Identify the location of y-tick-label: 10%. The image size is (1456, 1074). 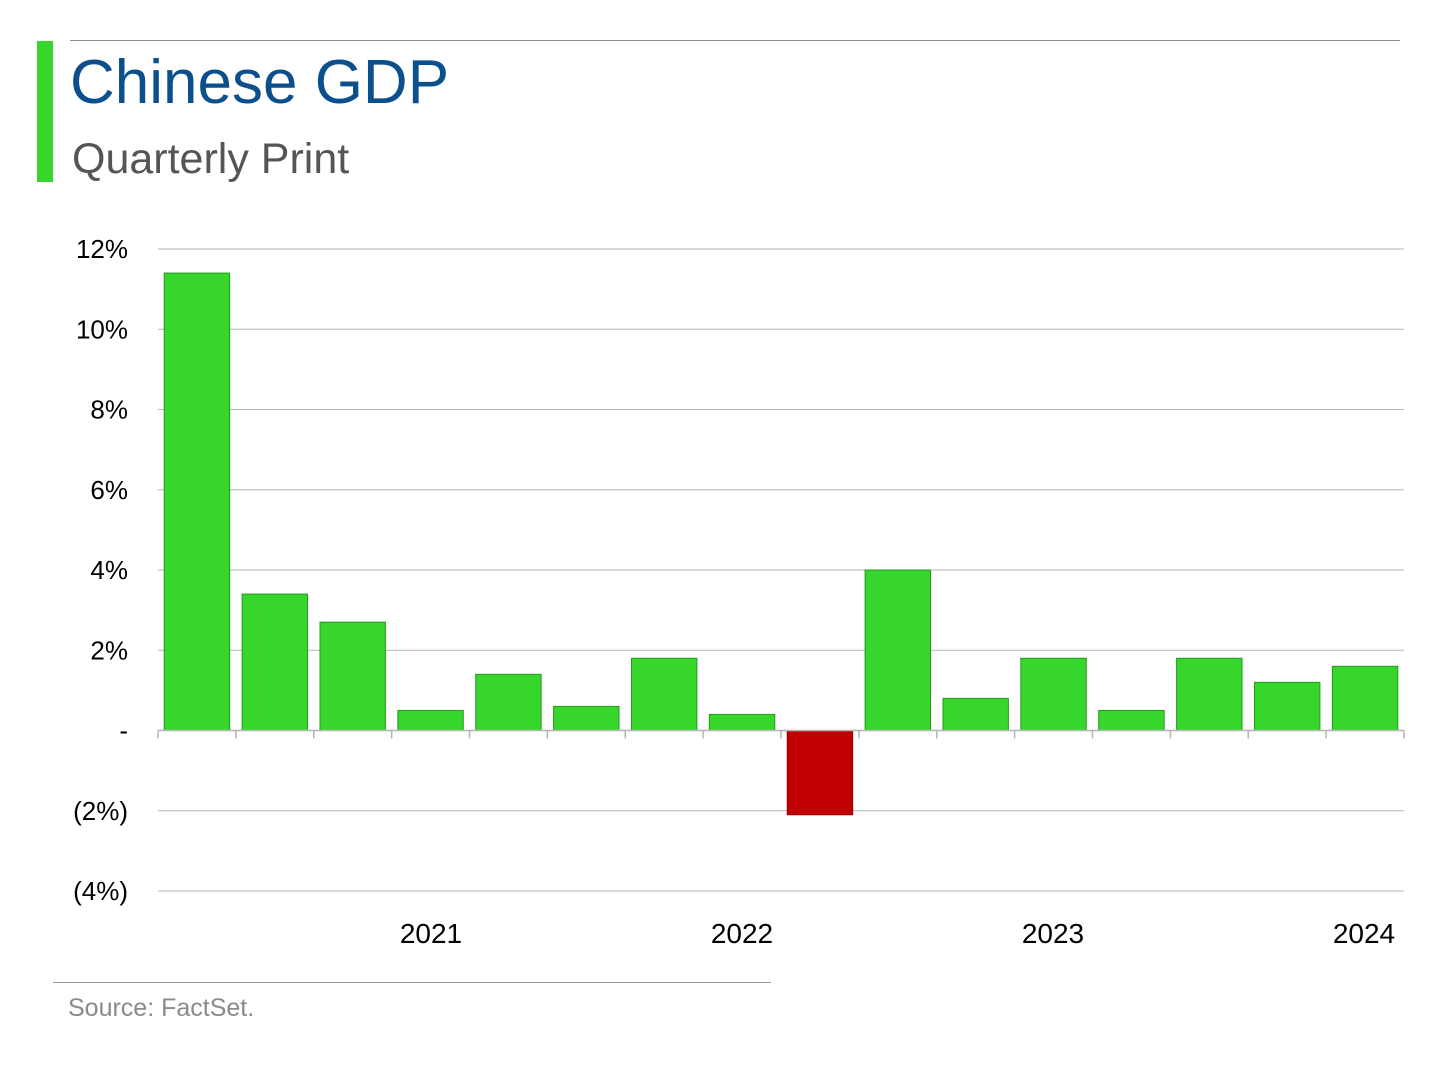
(102, 329).